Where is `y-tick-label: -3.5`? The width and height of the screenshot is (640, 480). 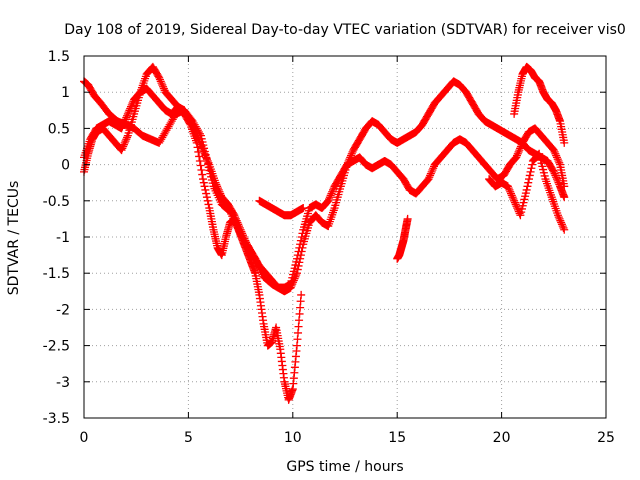
y-tick-label: -3.5 is located at coordinates (56, 419).